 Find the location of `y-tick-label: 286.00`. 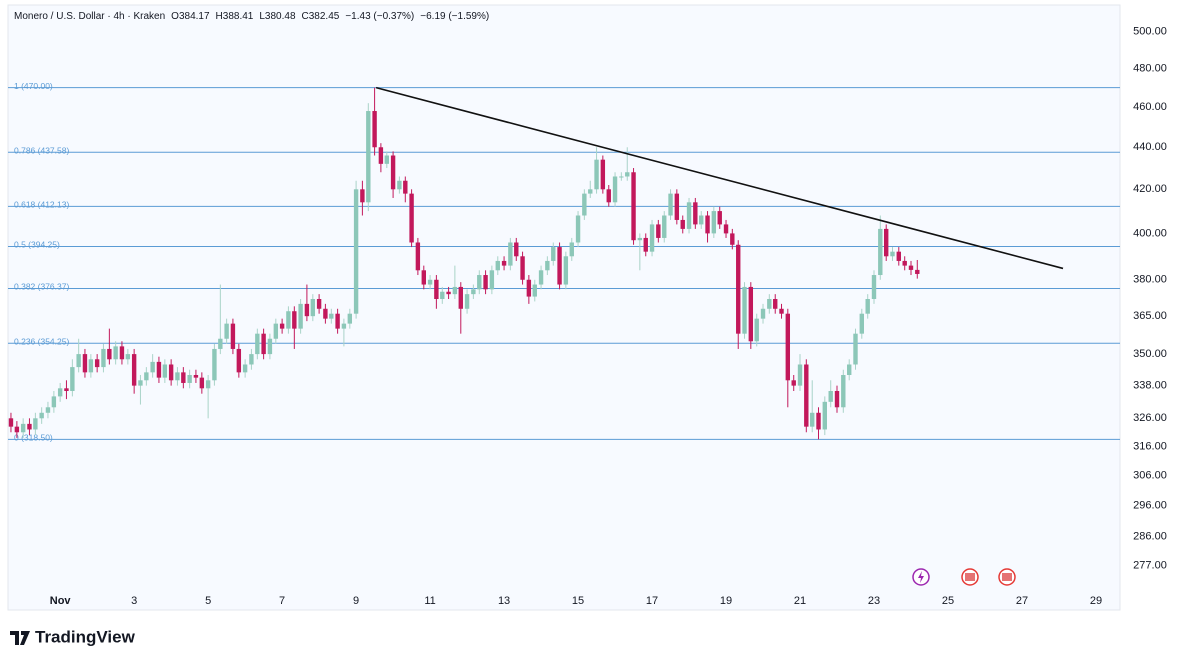

y-tick-label: 286.00 is located at coordinates (1150, 537).